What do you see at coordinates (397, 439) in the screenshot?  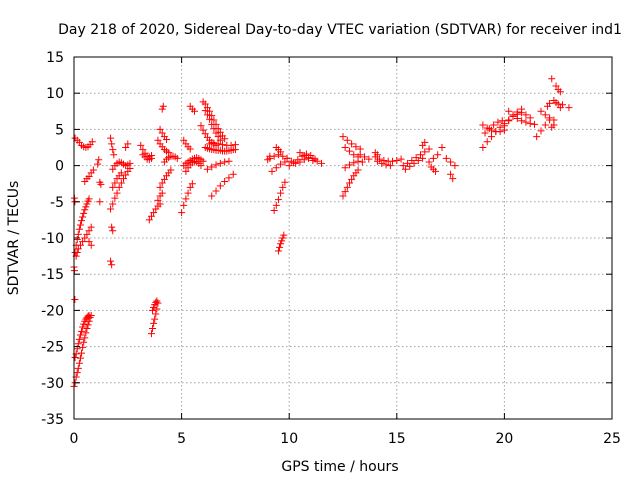 I see `x-tick-label: 15` at bounding box center [397, 439].